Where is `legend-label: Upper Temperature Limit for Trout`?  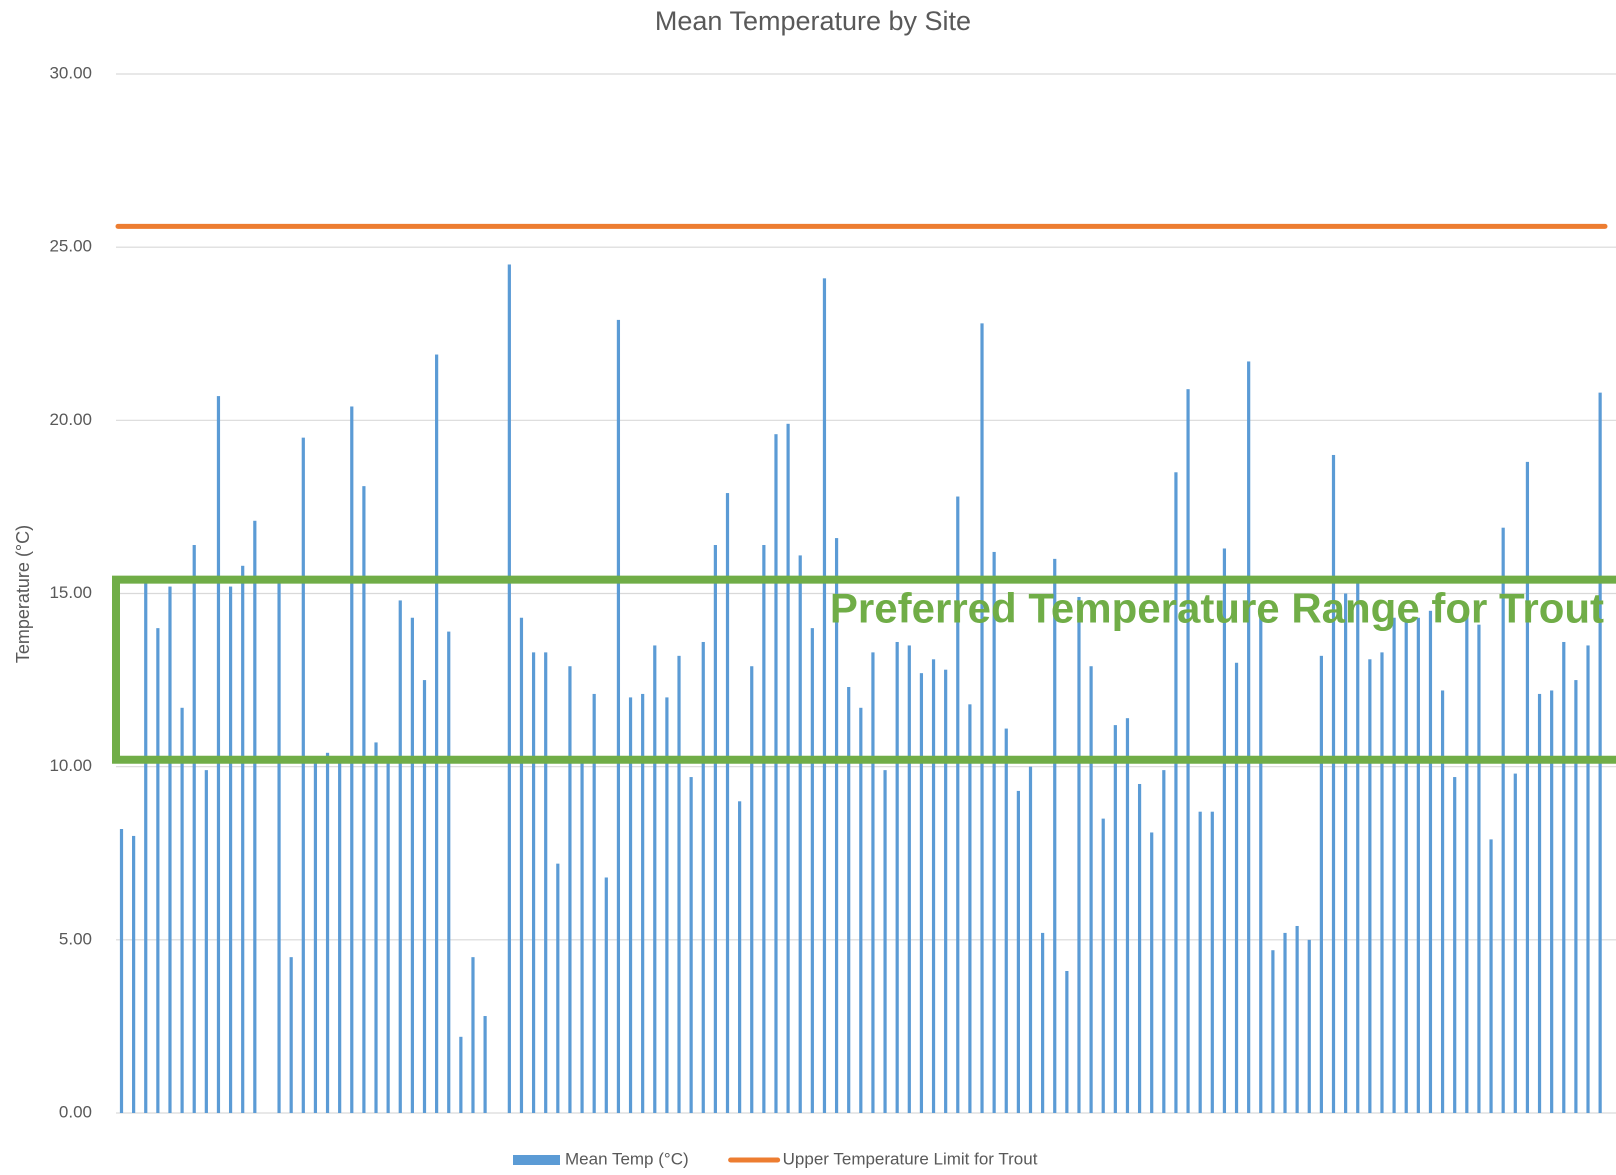 legend-label: Upper Temperature Limit for Trout is located at coordinates (910, 1158).